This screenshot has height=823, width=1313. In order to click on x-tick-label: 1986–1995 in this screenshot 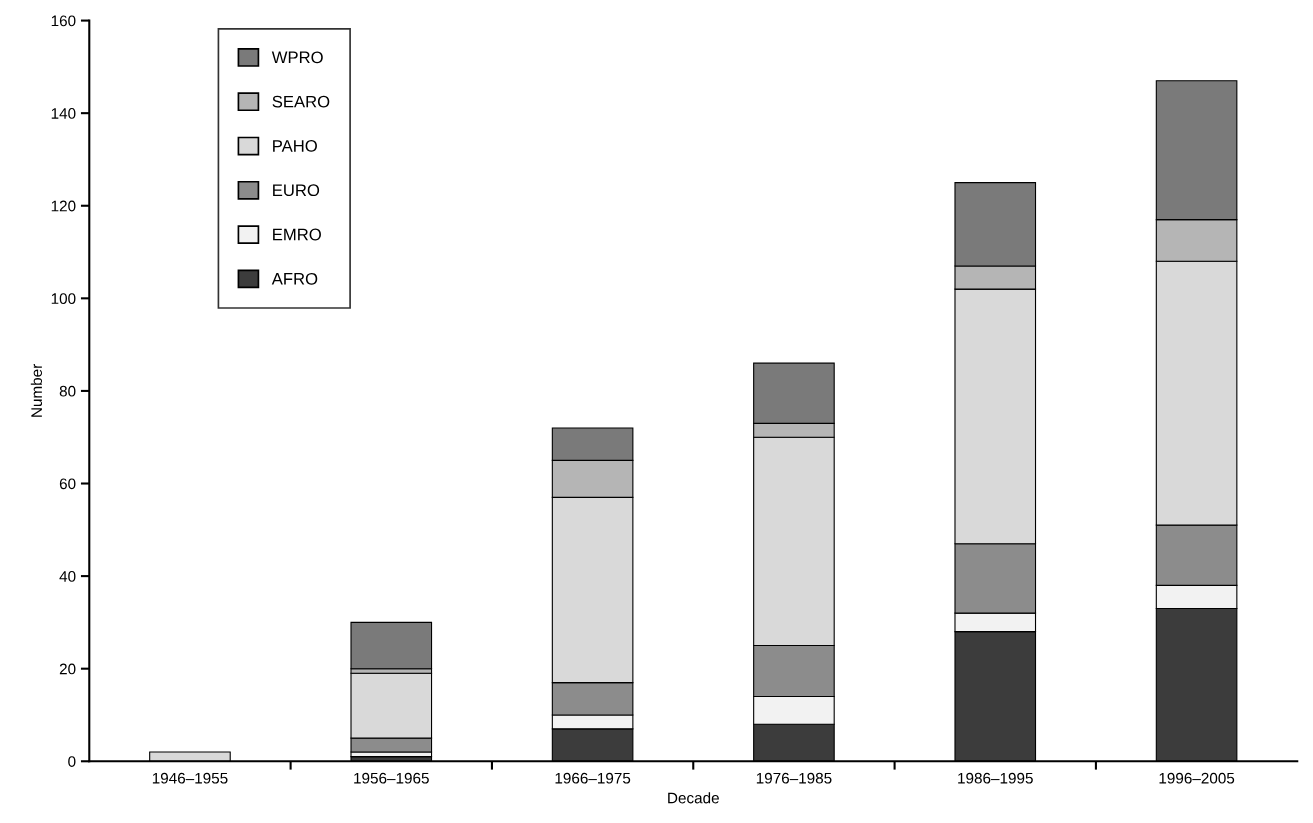, I will do `click(995, 778)`.